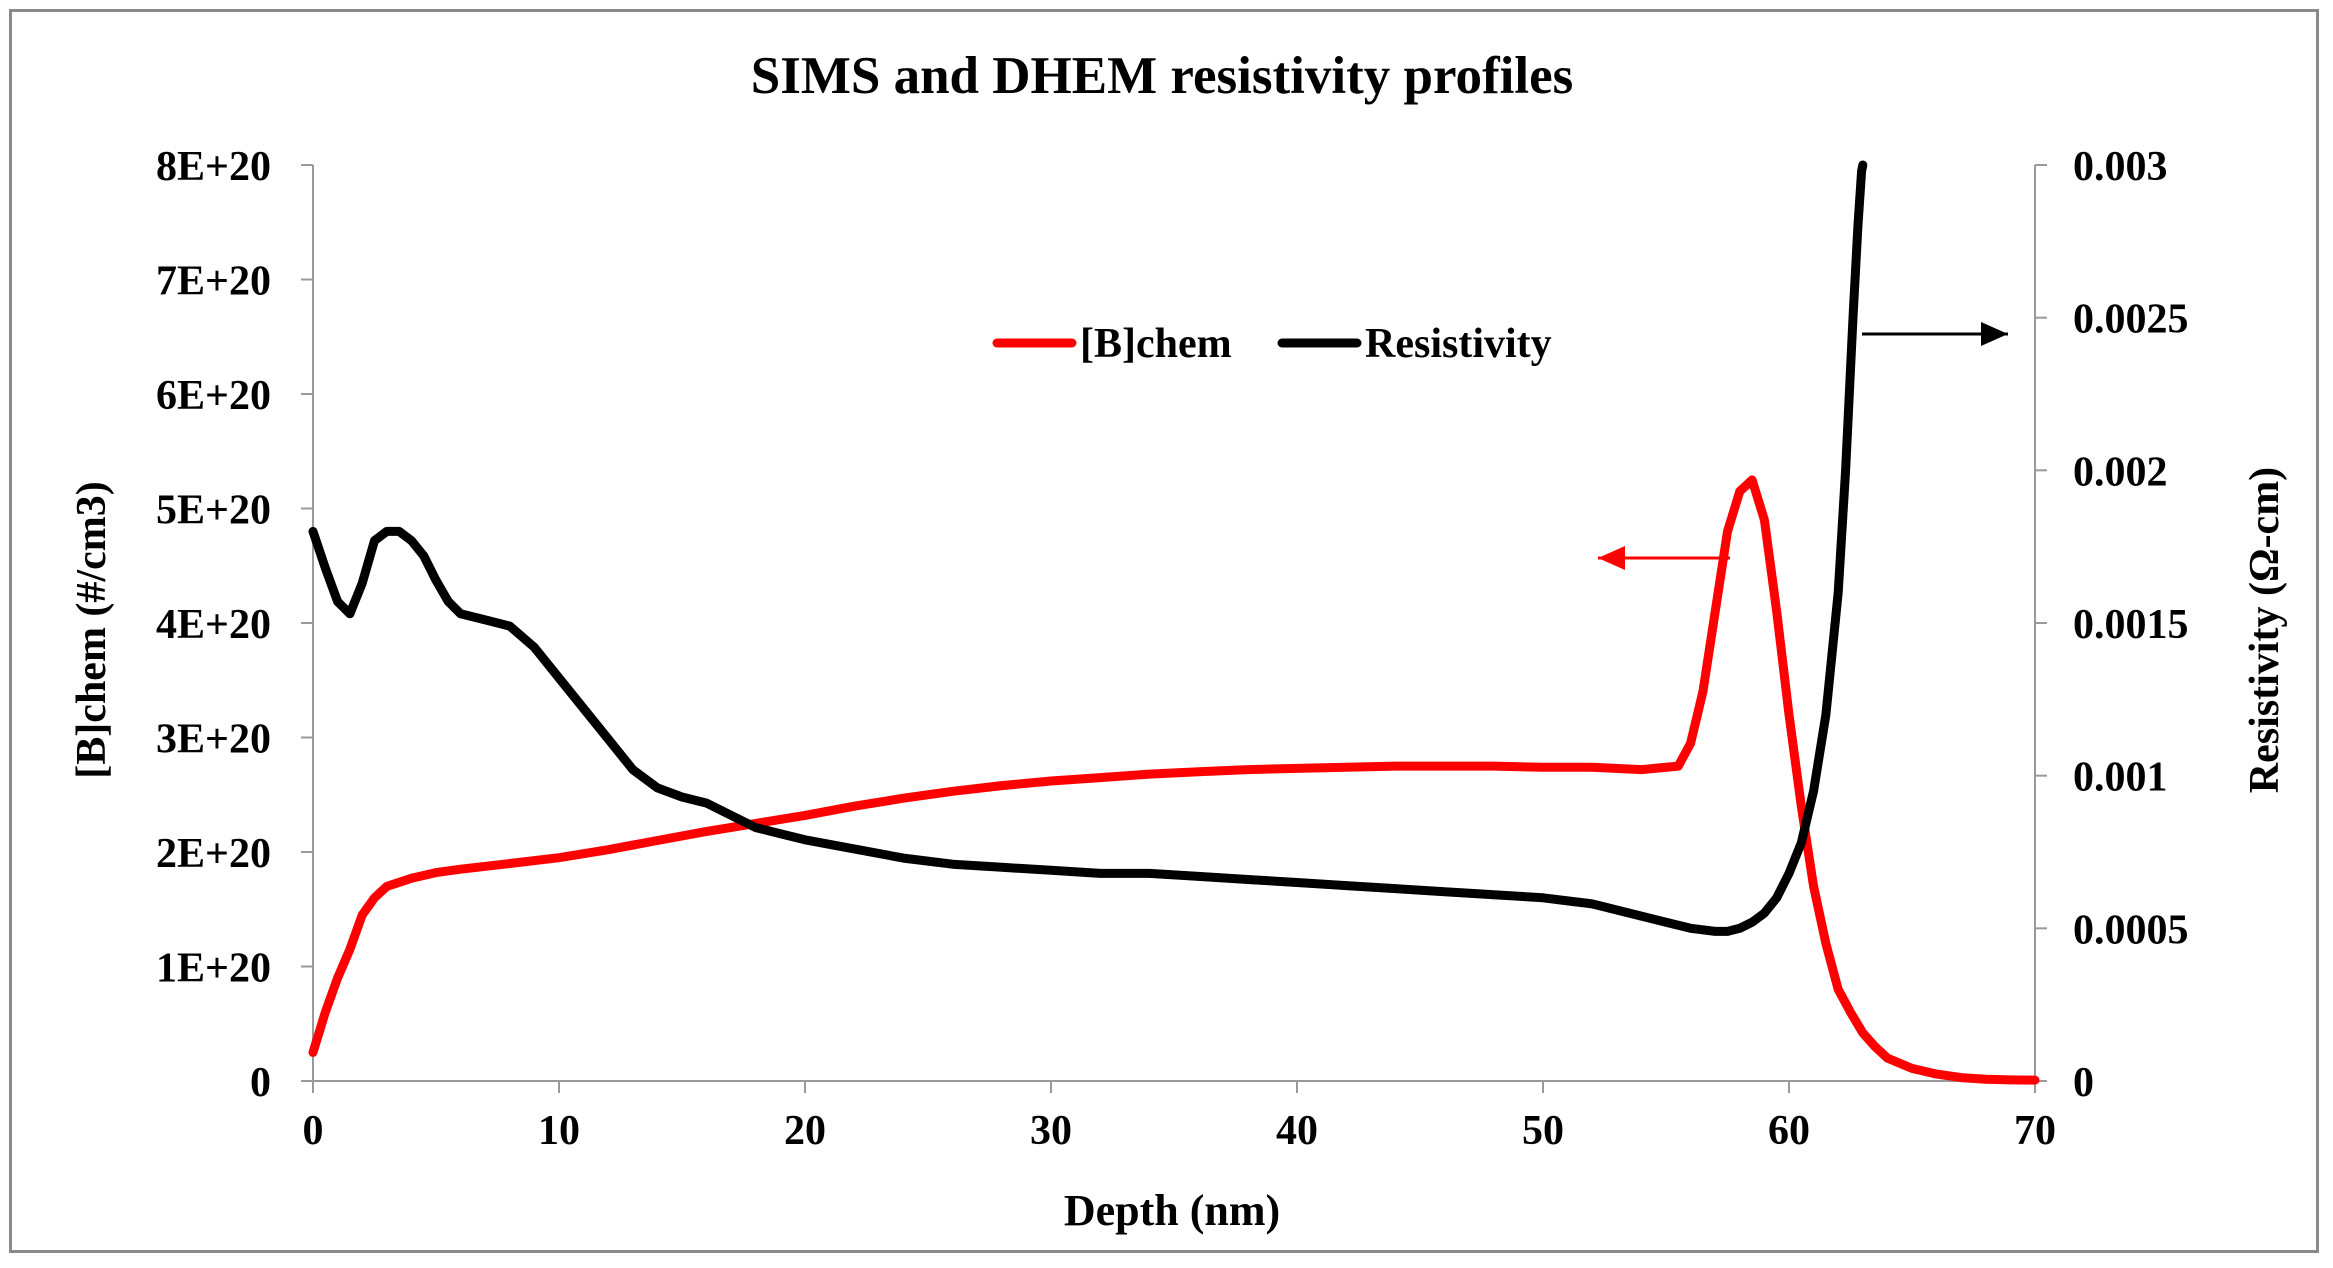 This screenshot has height=1268, width=2333. Describe the element at coordinates (1272, 344) in the screenshot. I see `legend: [B]chem Resistivity` at that location.